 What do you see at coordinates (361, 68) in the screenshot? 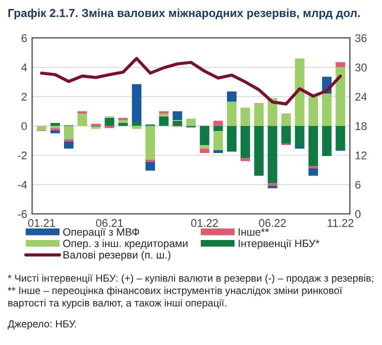
I see `y2-tick-label: 30` at bounding box center [361, 68].